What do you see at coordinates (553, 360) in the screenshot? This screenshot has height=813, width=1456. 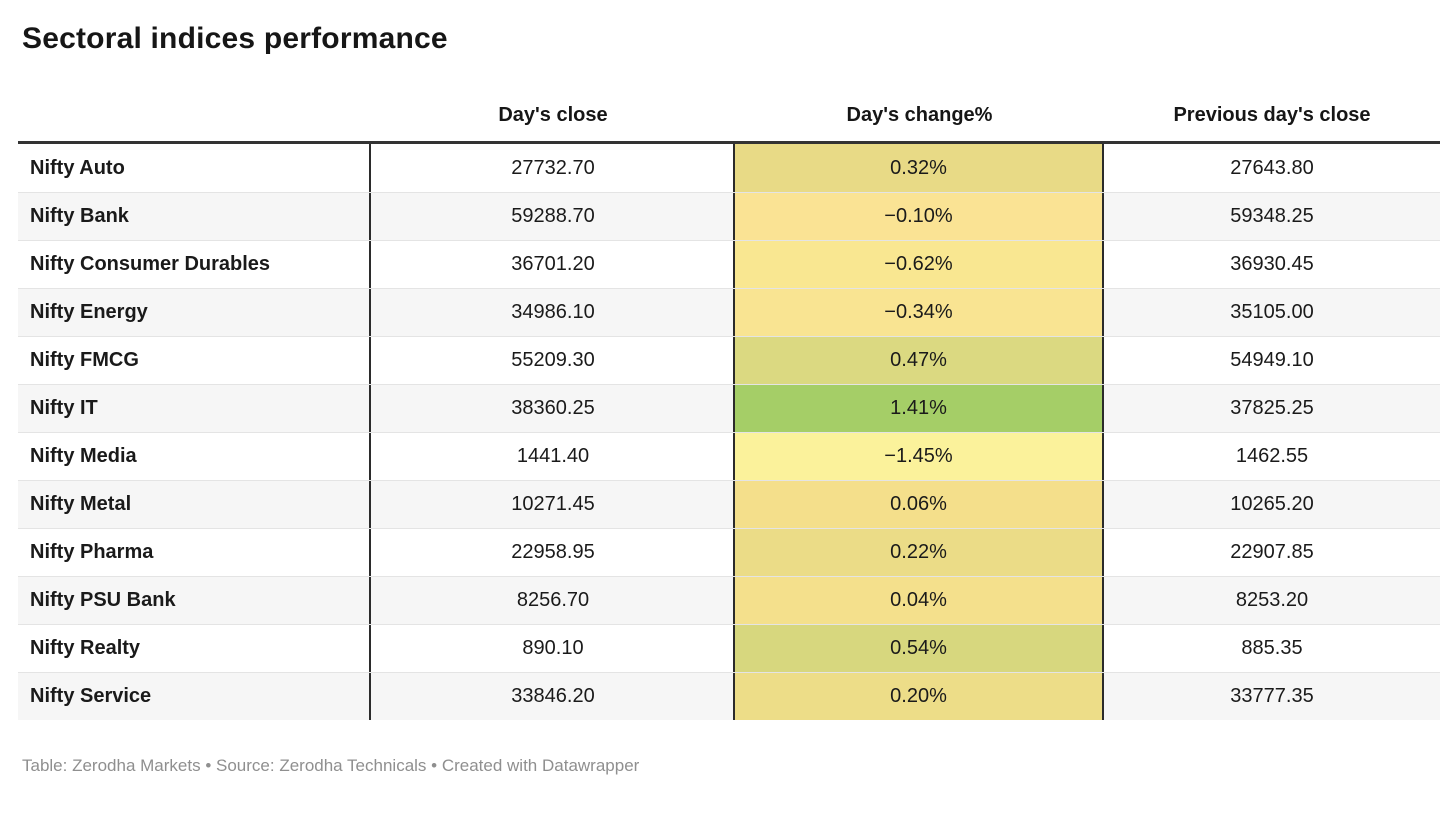 I see `days-close-value: 55209.30` at bounding box center [553, 360].